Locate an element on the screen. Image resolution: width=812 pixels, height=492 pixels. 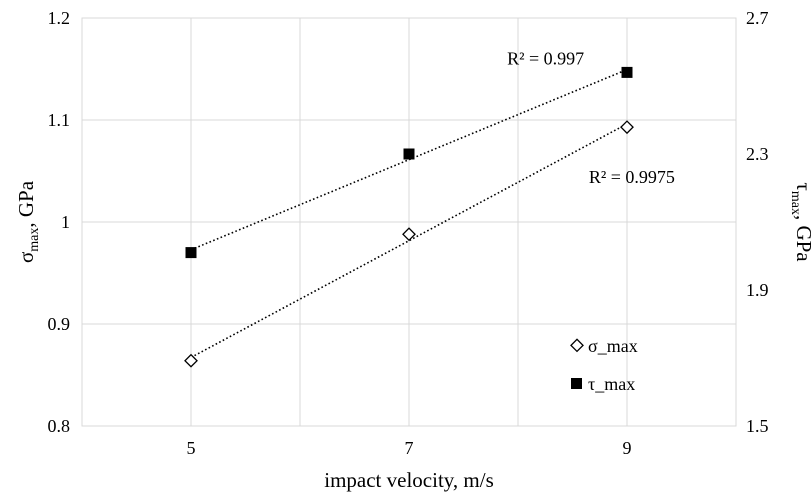
x-tick-label: 9 is located at coordinates (627, 448).